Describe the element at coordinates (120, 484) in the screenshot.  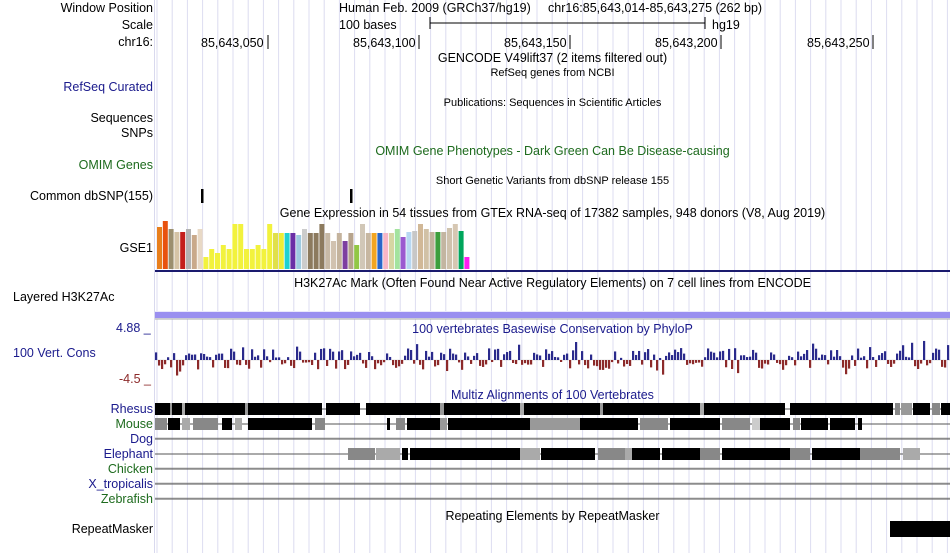
I see `species-label-x-tropicalis: X_tropicalis` at that location.